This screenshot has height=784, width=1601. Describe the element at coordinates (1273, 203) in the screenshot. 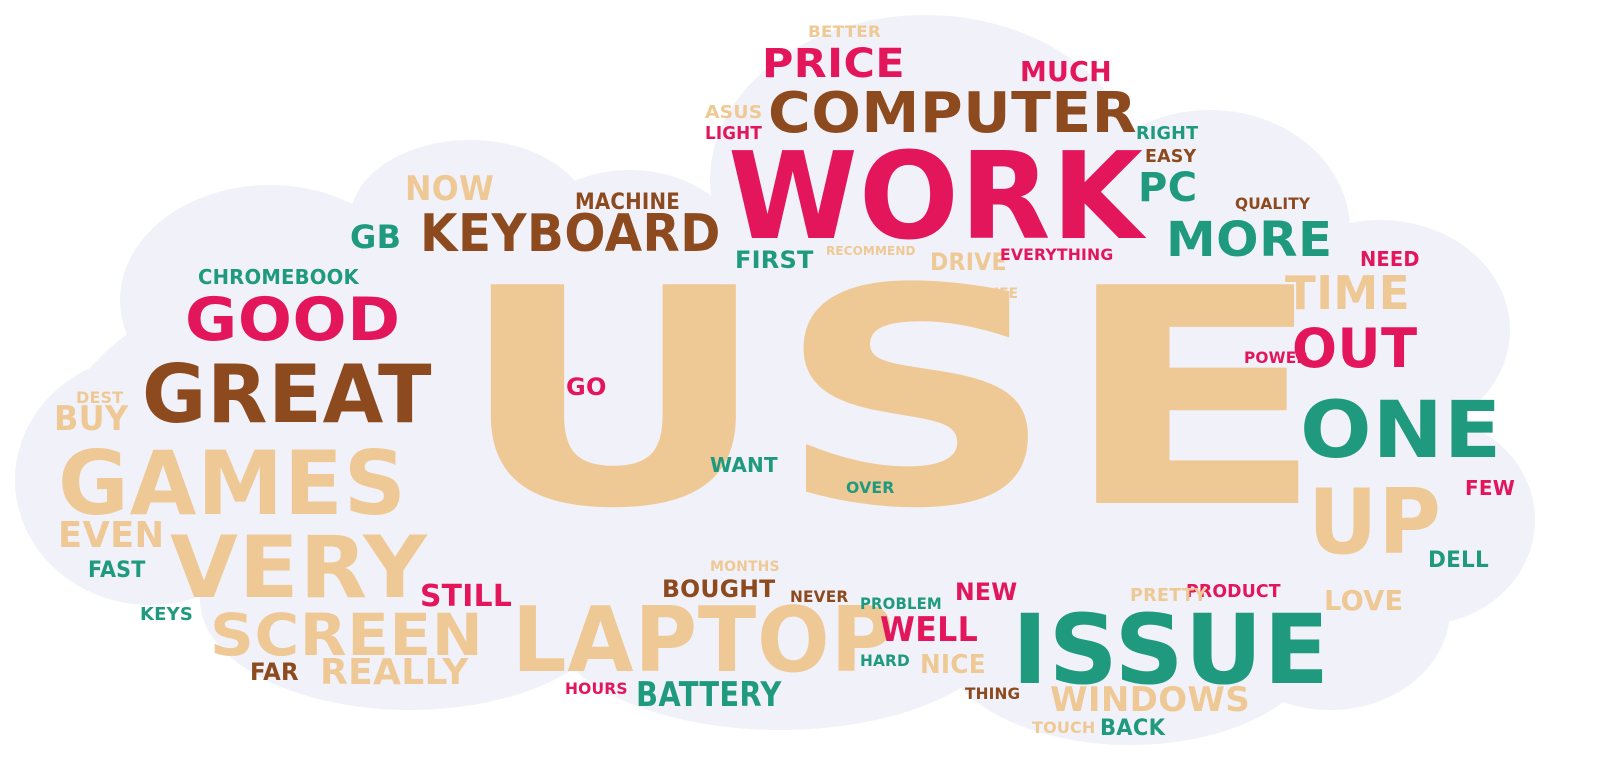

I see `word-quality: QUALITY` at that location.